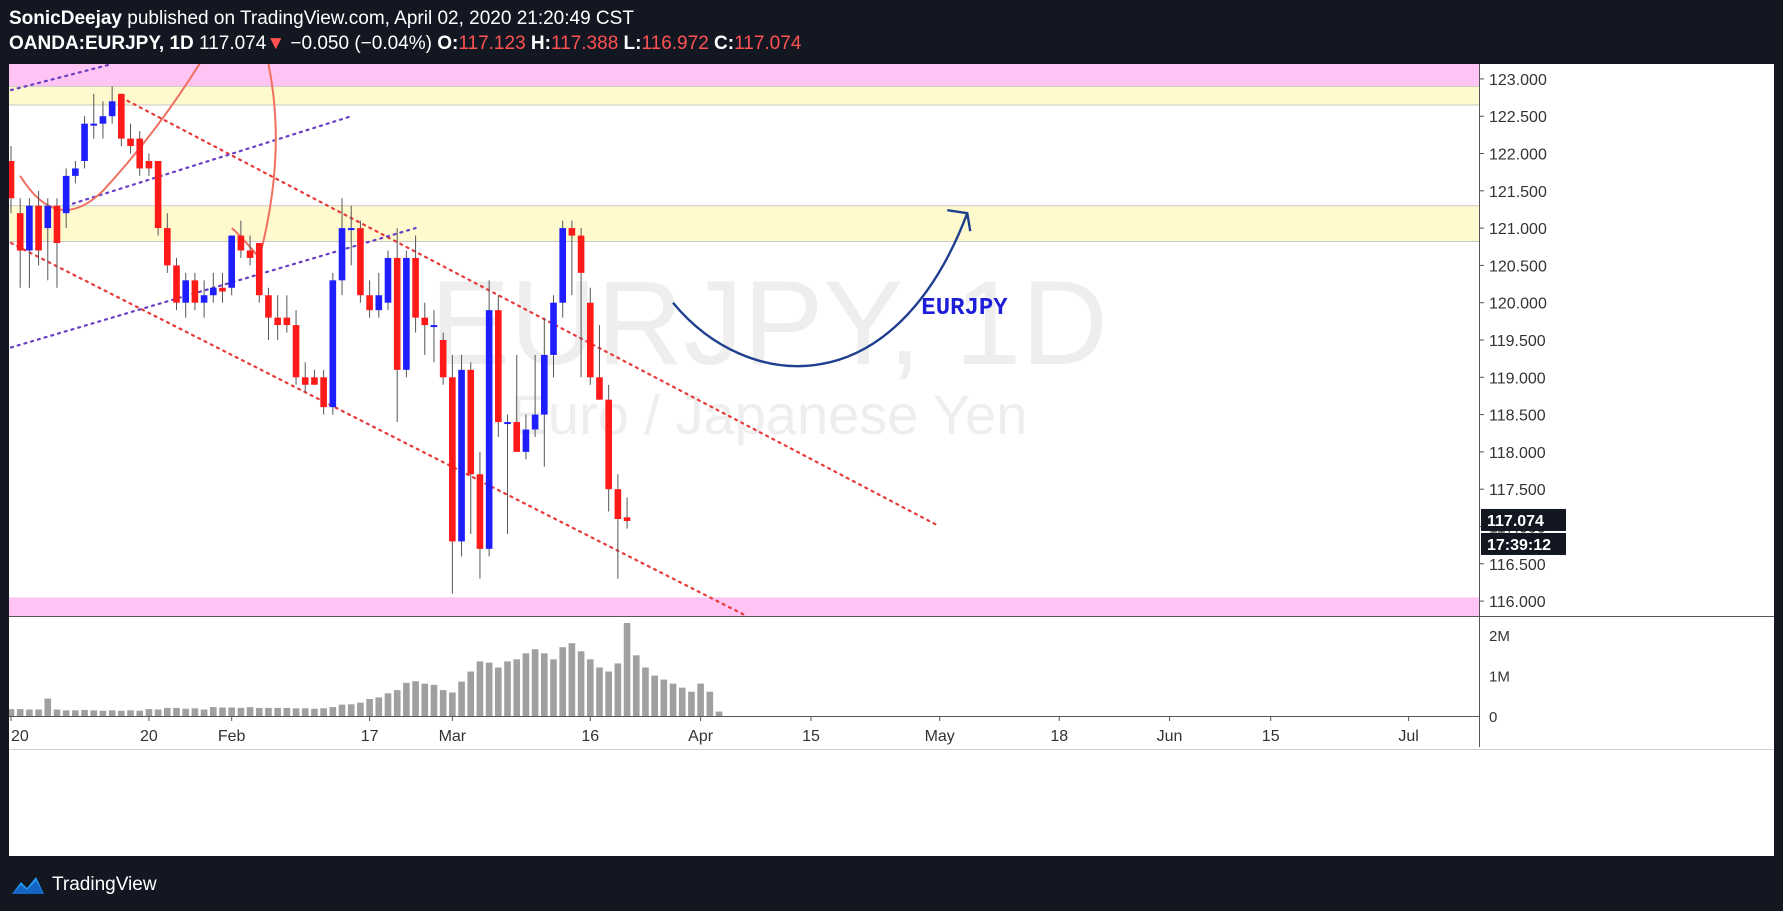 The height and width of the screenshot is (911, 1783). I want to click on tradingview-logo-icon, so click(28, 885).